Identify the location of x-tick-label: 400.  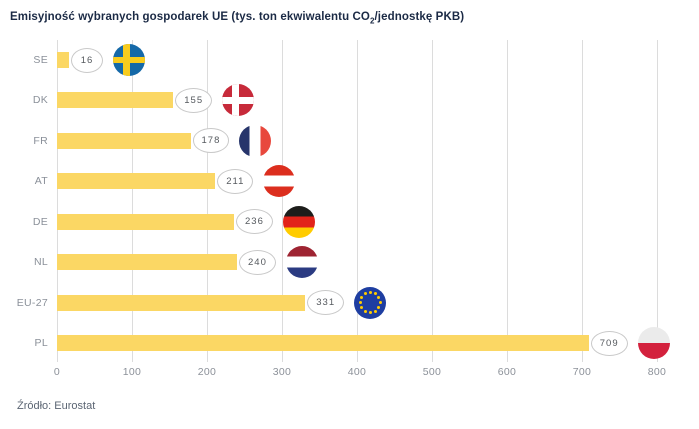
(357, 372).